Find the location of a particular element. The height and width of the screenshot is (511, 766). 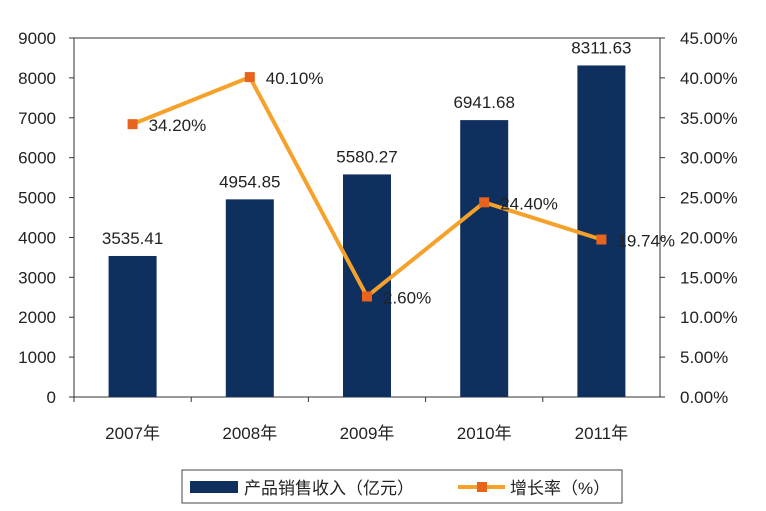

left-tick-label: 9000 is located at coordinates (37, 38).